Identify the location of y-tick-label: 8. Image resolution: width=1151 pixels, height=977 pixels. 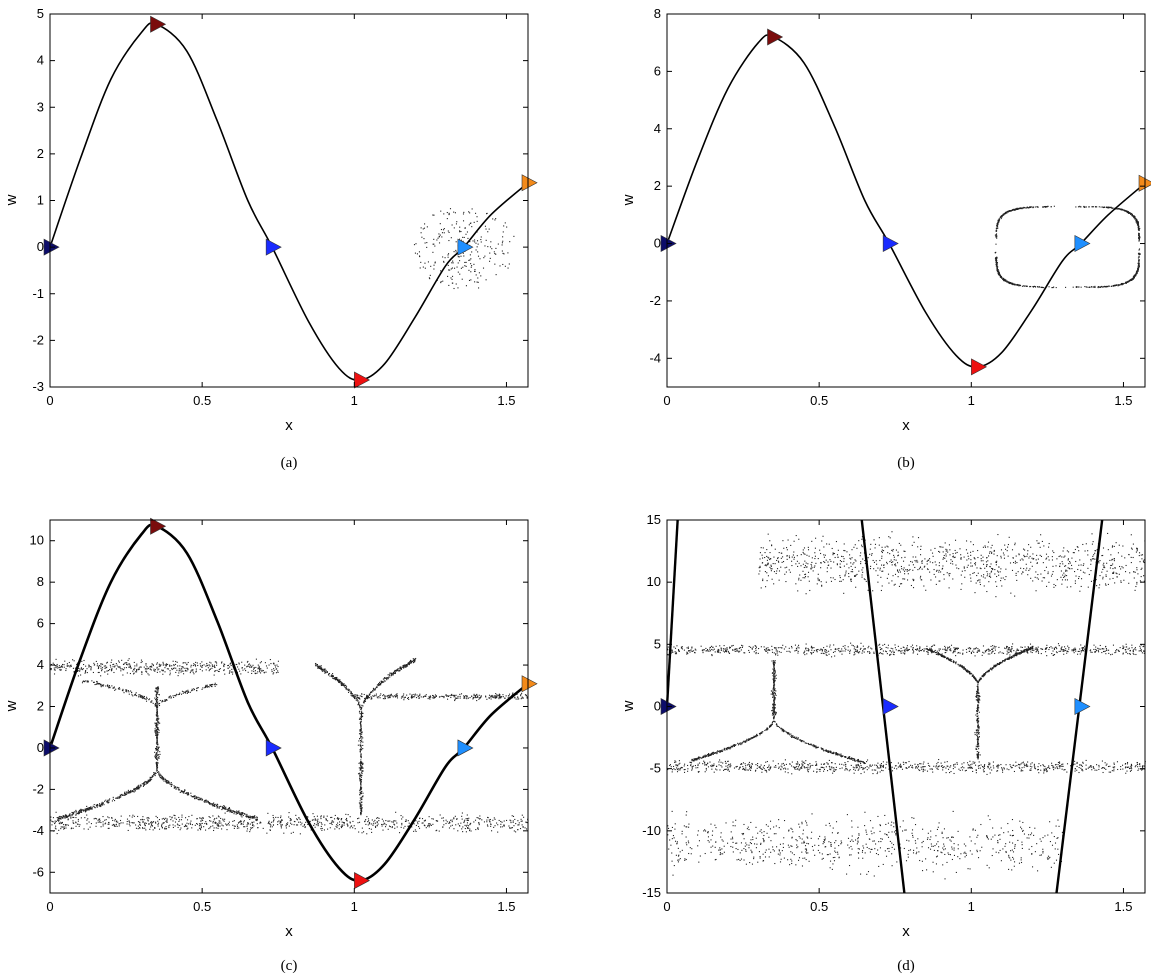
(40, 581).